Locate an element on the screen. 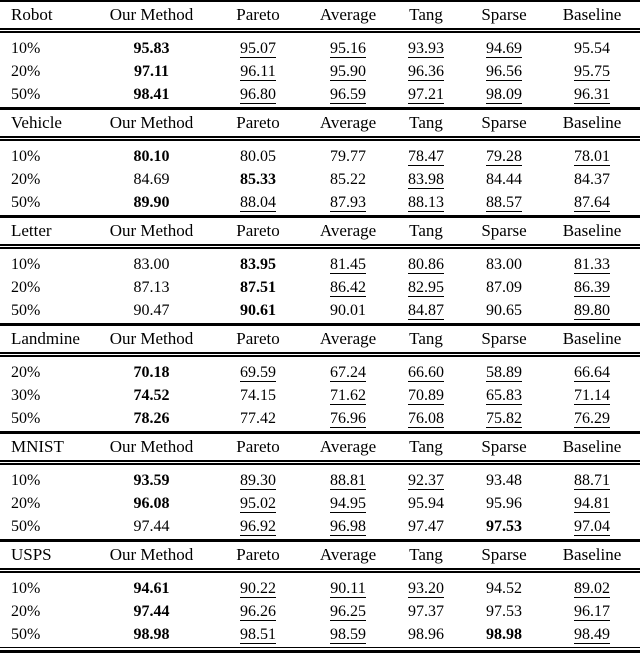 Image resolution: width=640 pixels, height=653 pixels. cell-value: 87.09 is located at coordinates (504, 287).